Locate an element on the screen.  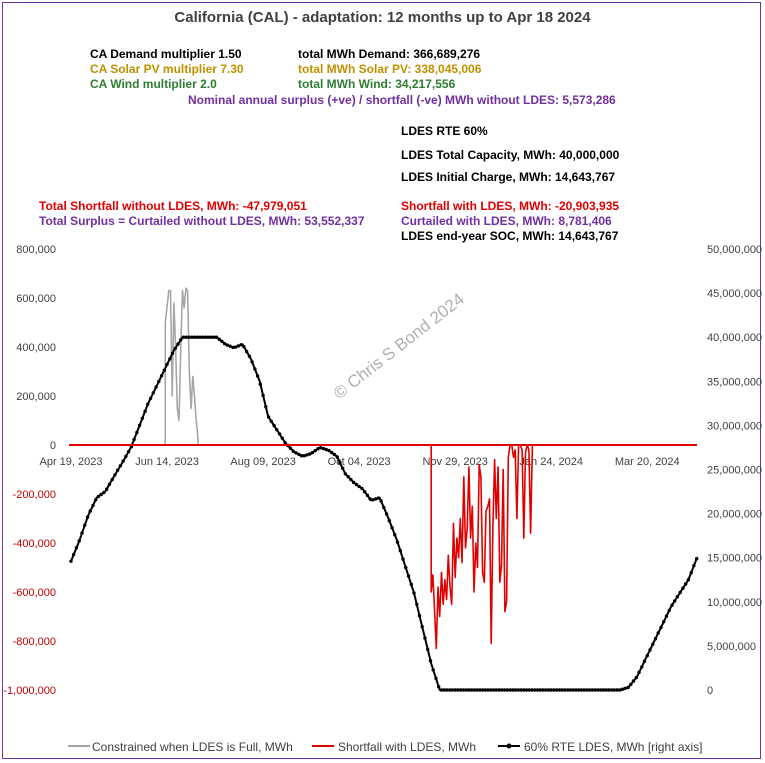
right-tick-label: 10,000,000 is located at coordinates (734, 603).